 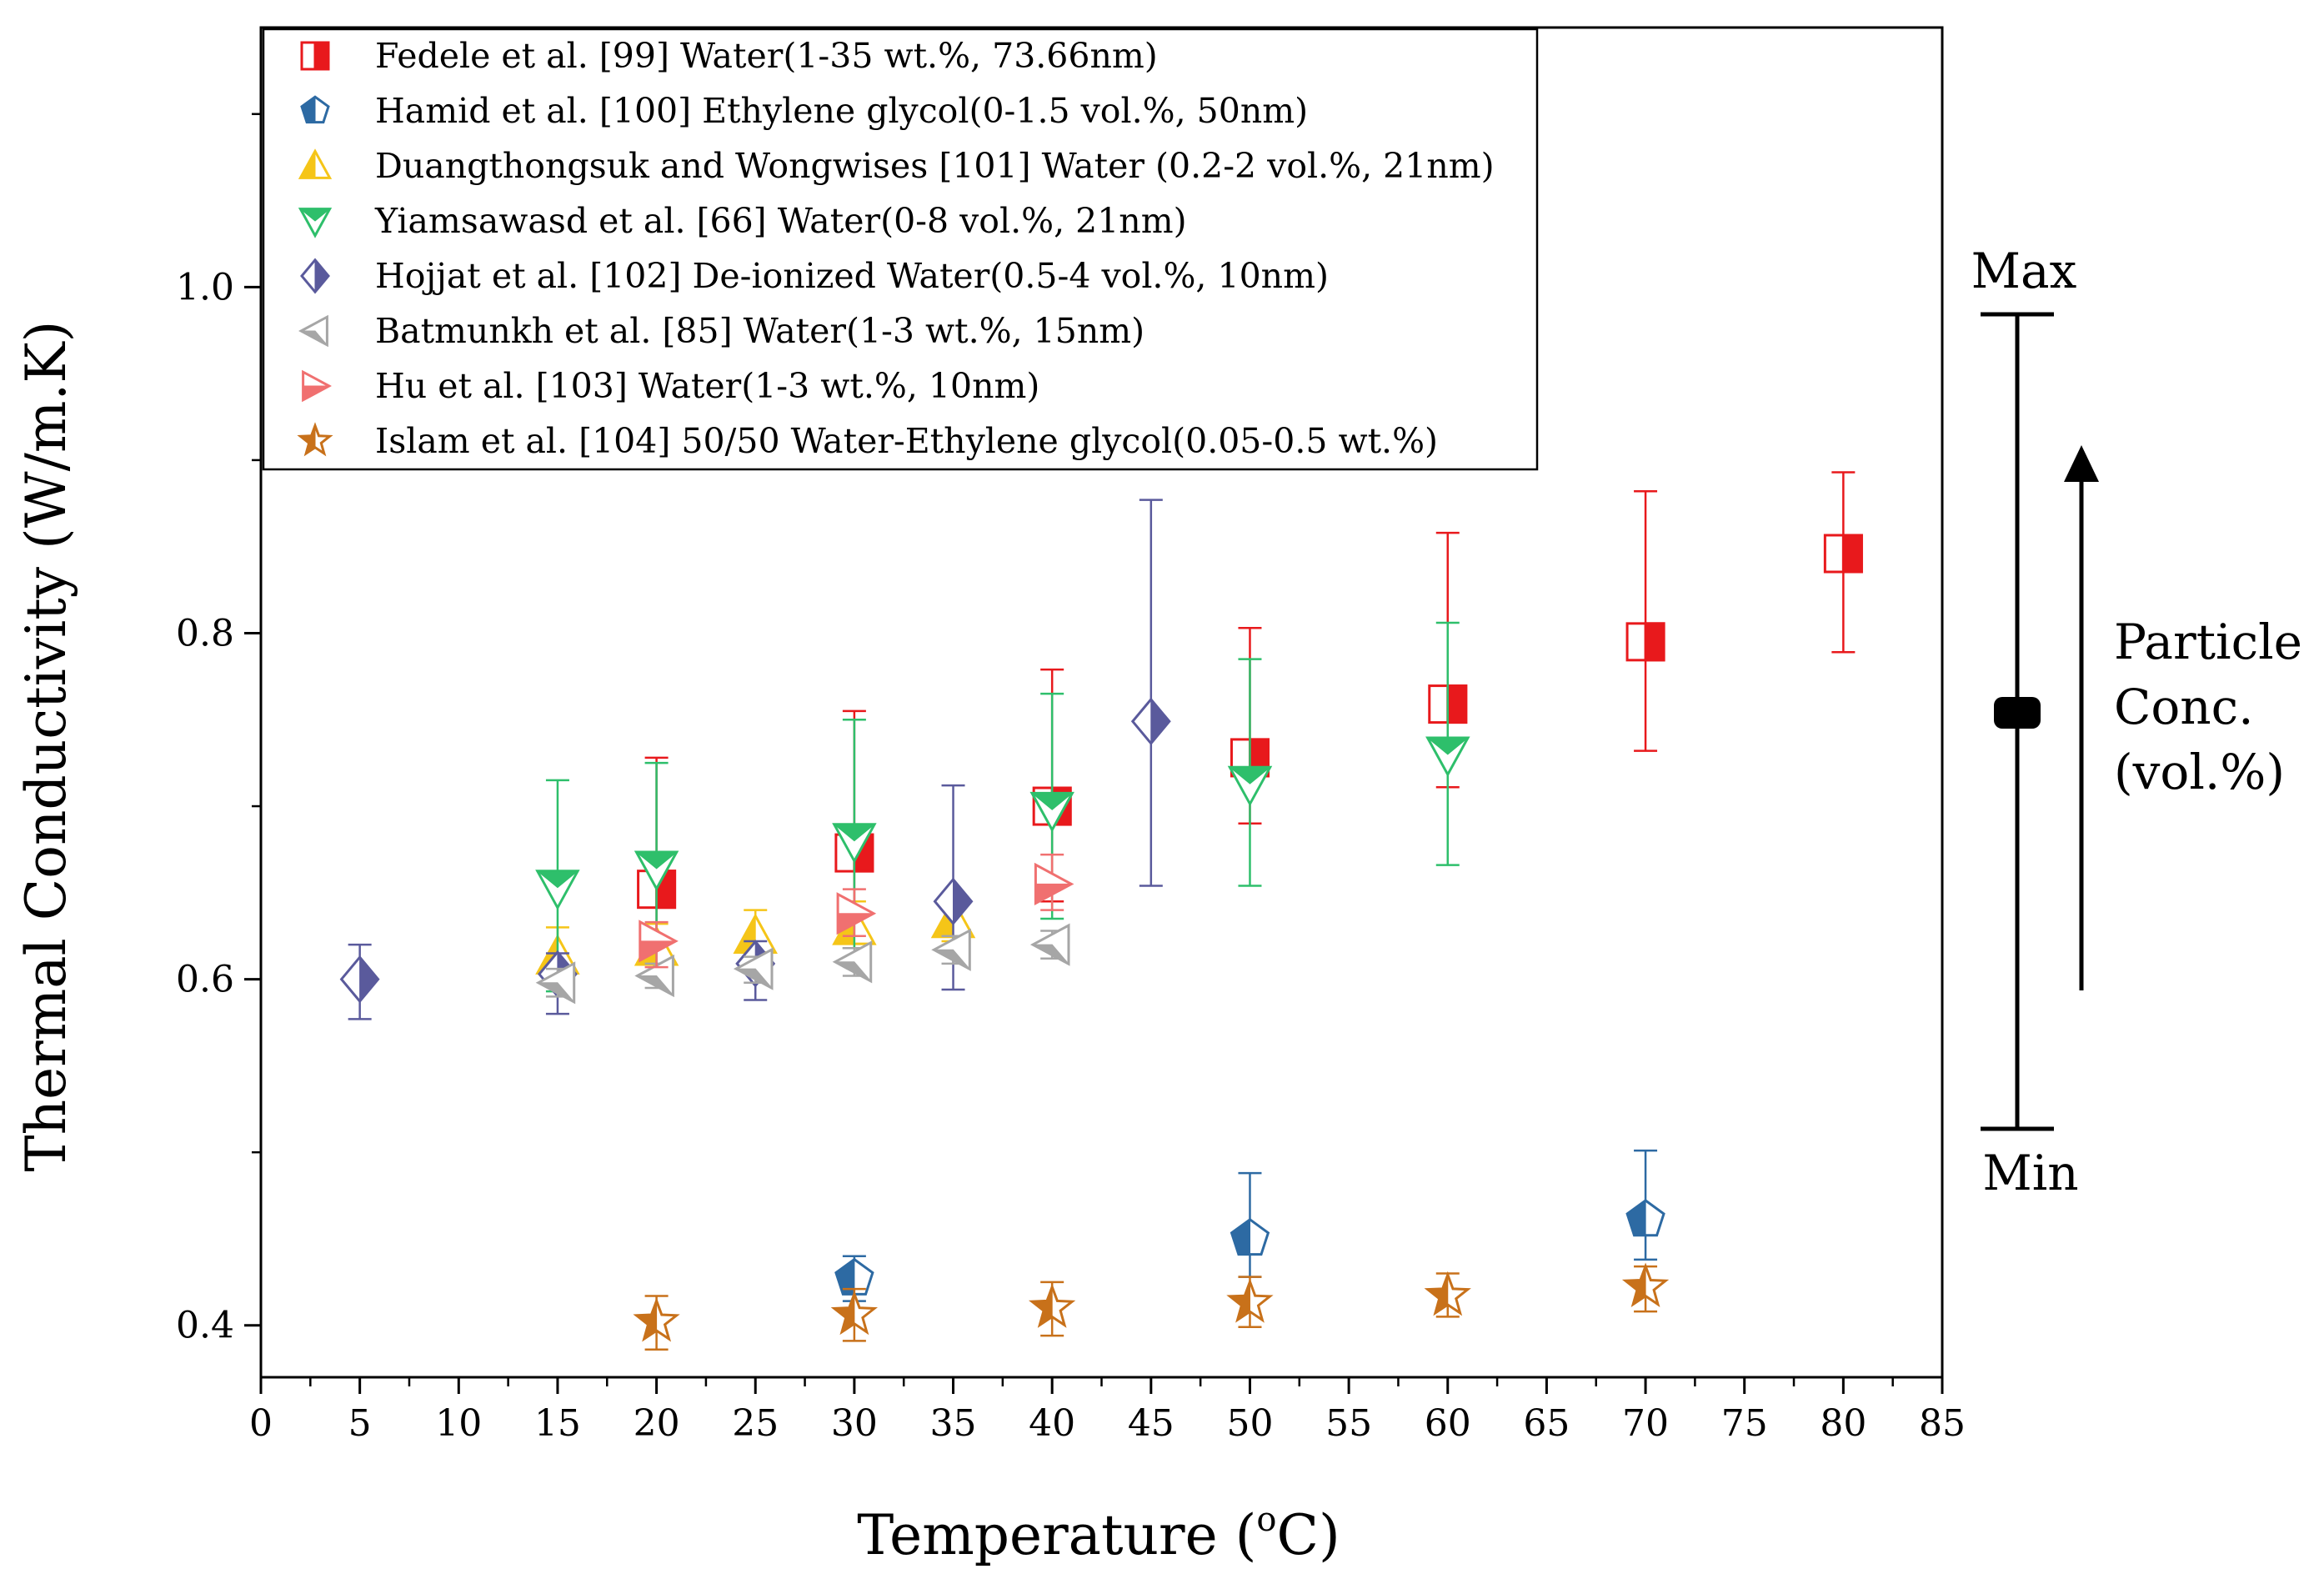 What do you see at coordinates (459, 1423) in the screenshot?
I see `x-tick-label: 10` at bounding box center [459, 1423].